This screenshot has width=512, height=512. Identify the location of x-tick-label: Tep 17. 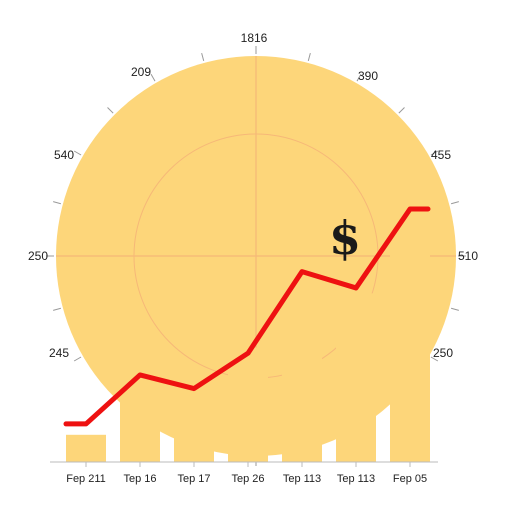
(193, 479).